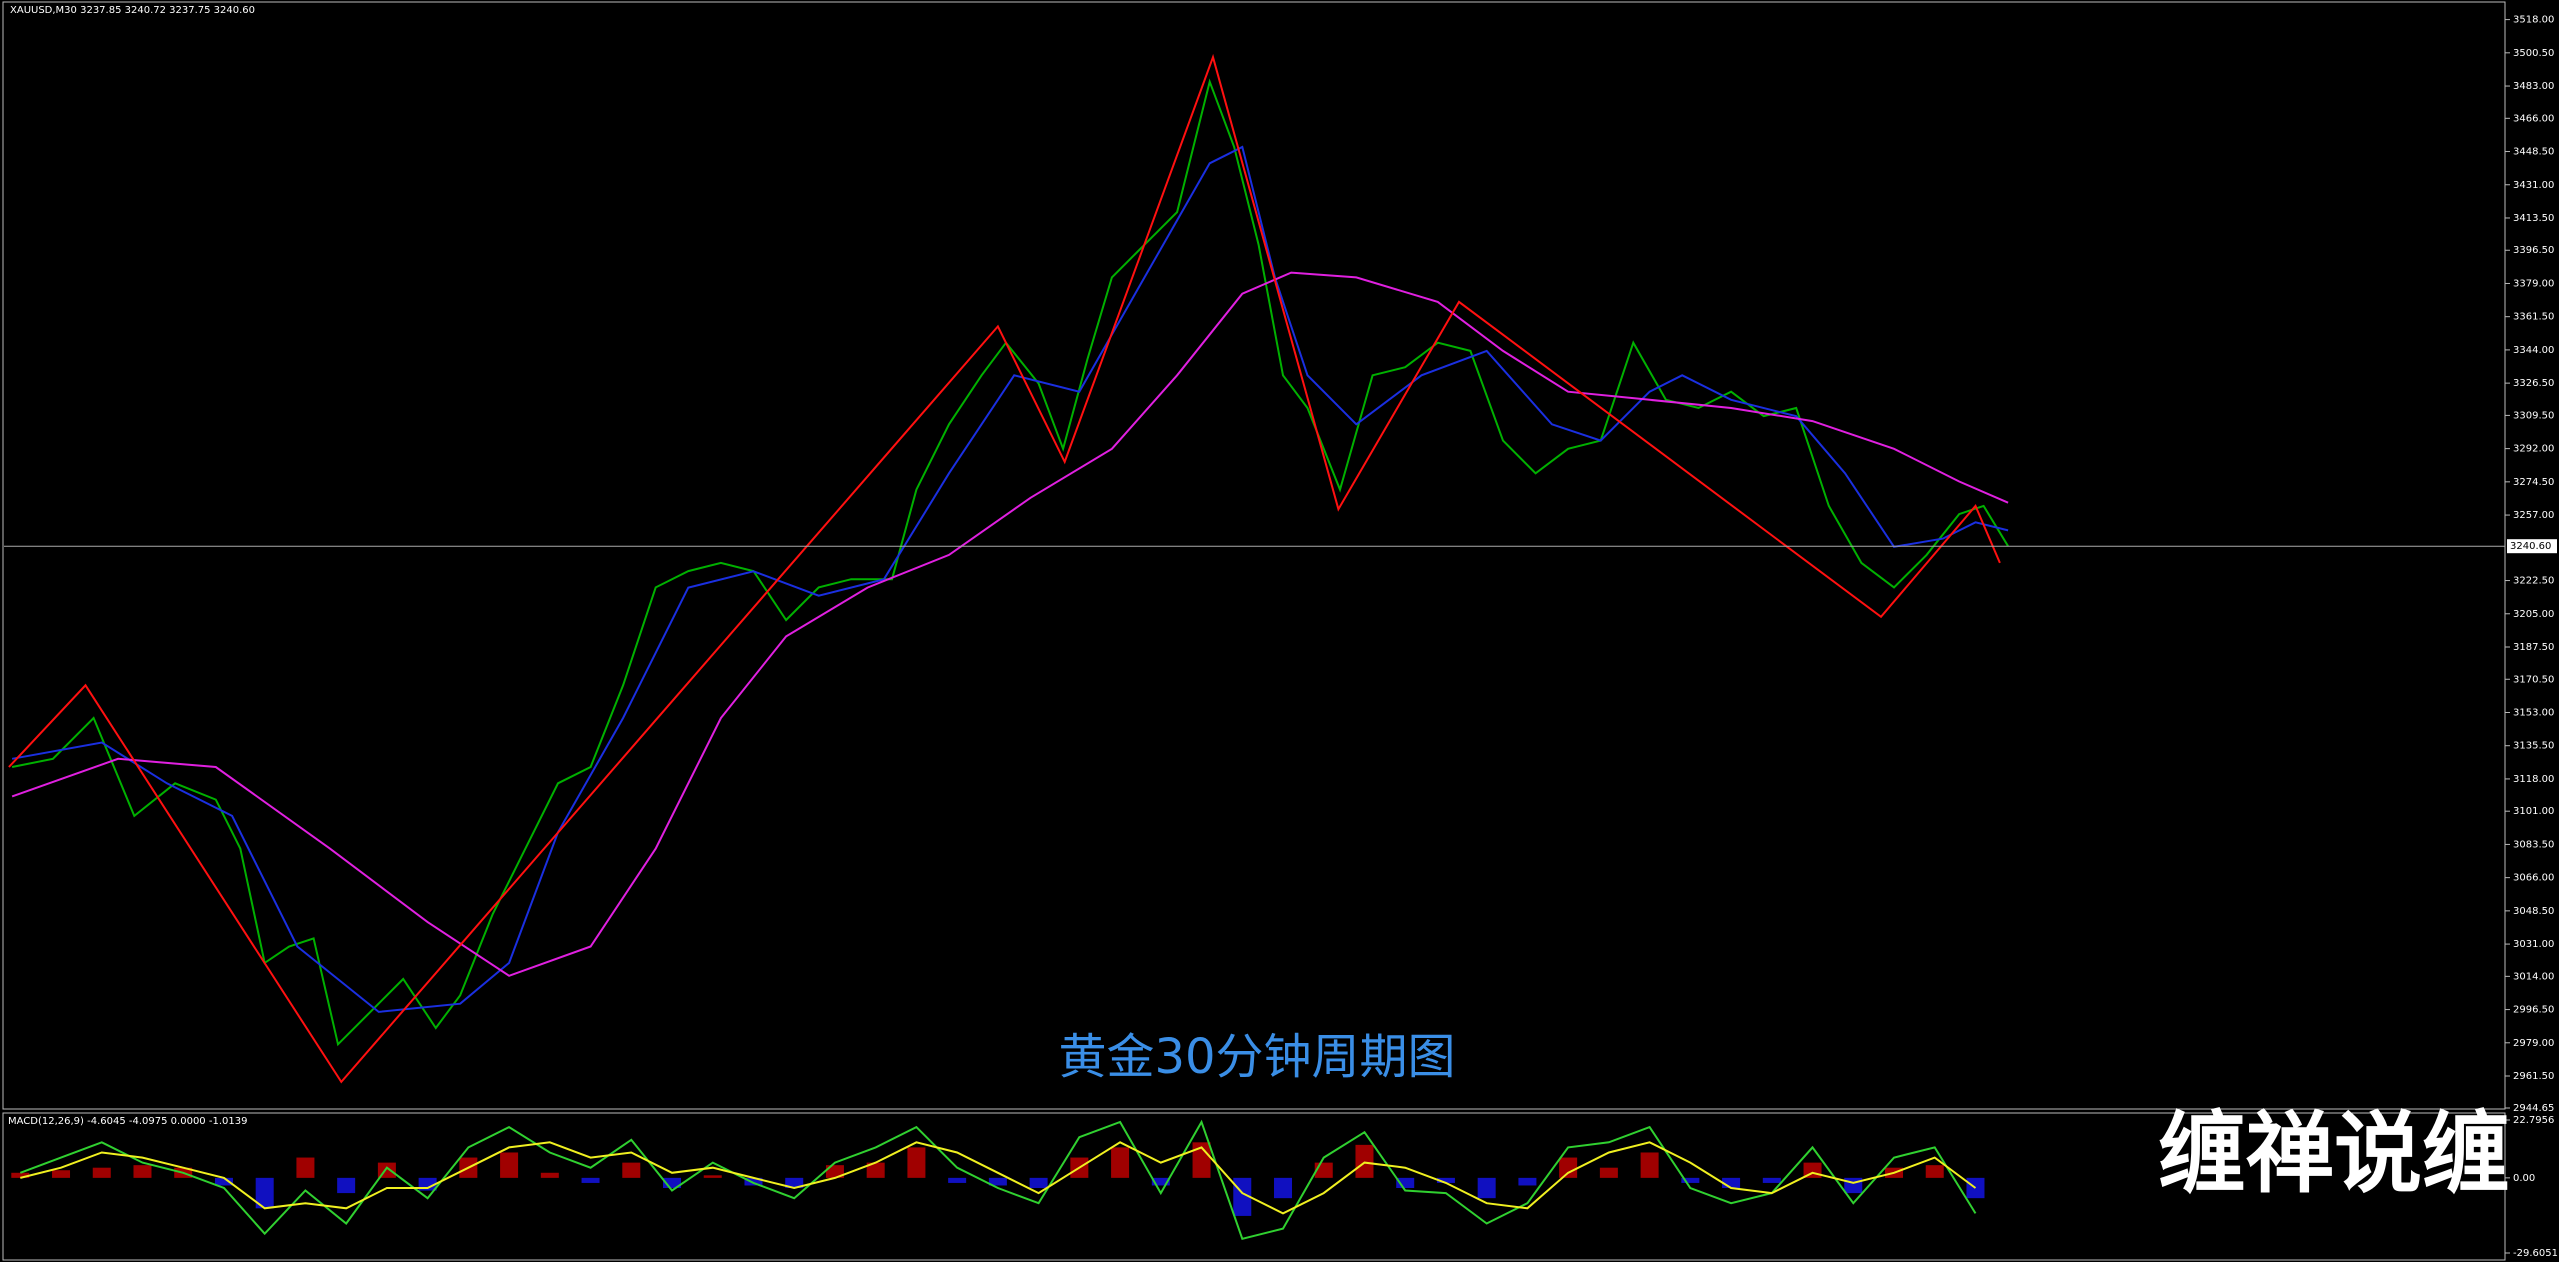 Image resolution: width=2559 pixels, height=1262 pixels. What do you see at coordinates (2533, 152) in the screenshot?
I see `y-tick-label: 3448.50` at bounding box center [2533, 152].